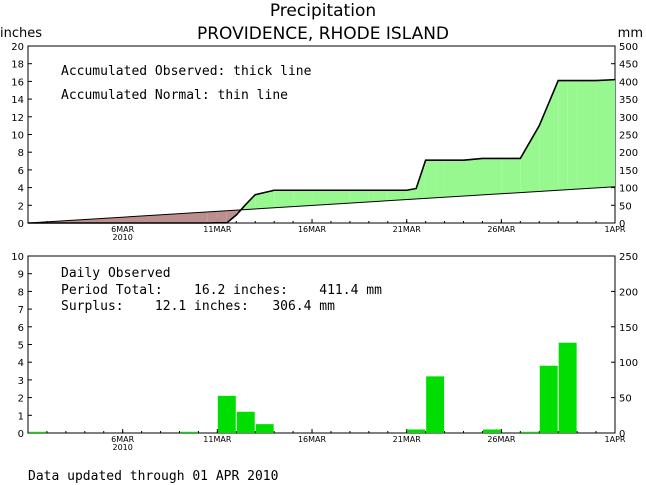 This screenshot has width=646, height=485. What do you see at coordinates (217, 229) in the screenshot?
I see `accum-x-tick-label: 11MAR` at bounding box center [217, 229].